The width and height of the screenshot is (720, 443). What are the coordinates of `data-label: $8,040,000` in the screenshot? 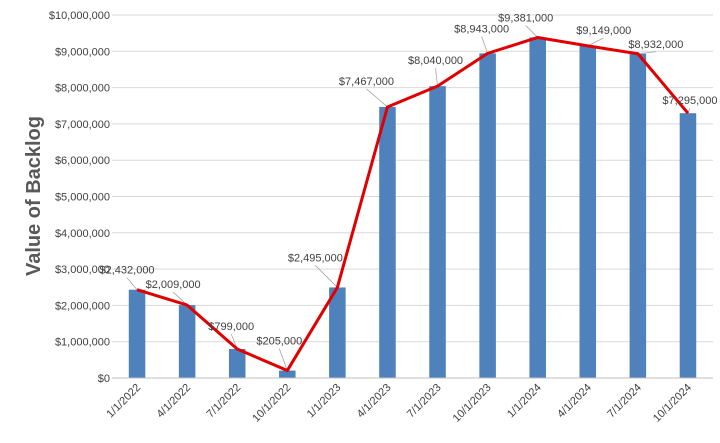 It's located at (435, 61).